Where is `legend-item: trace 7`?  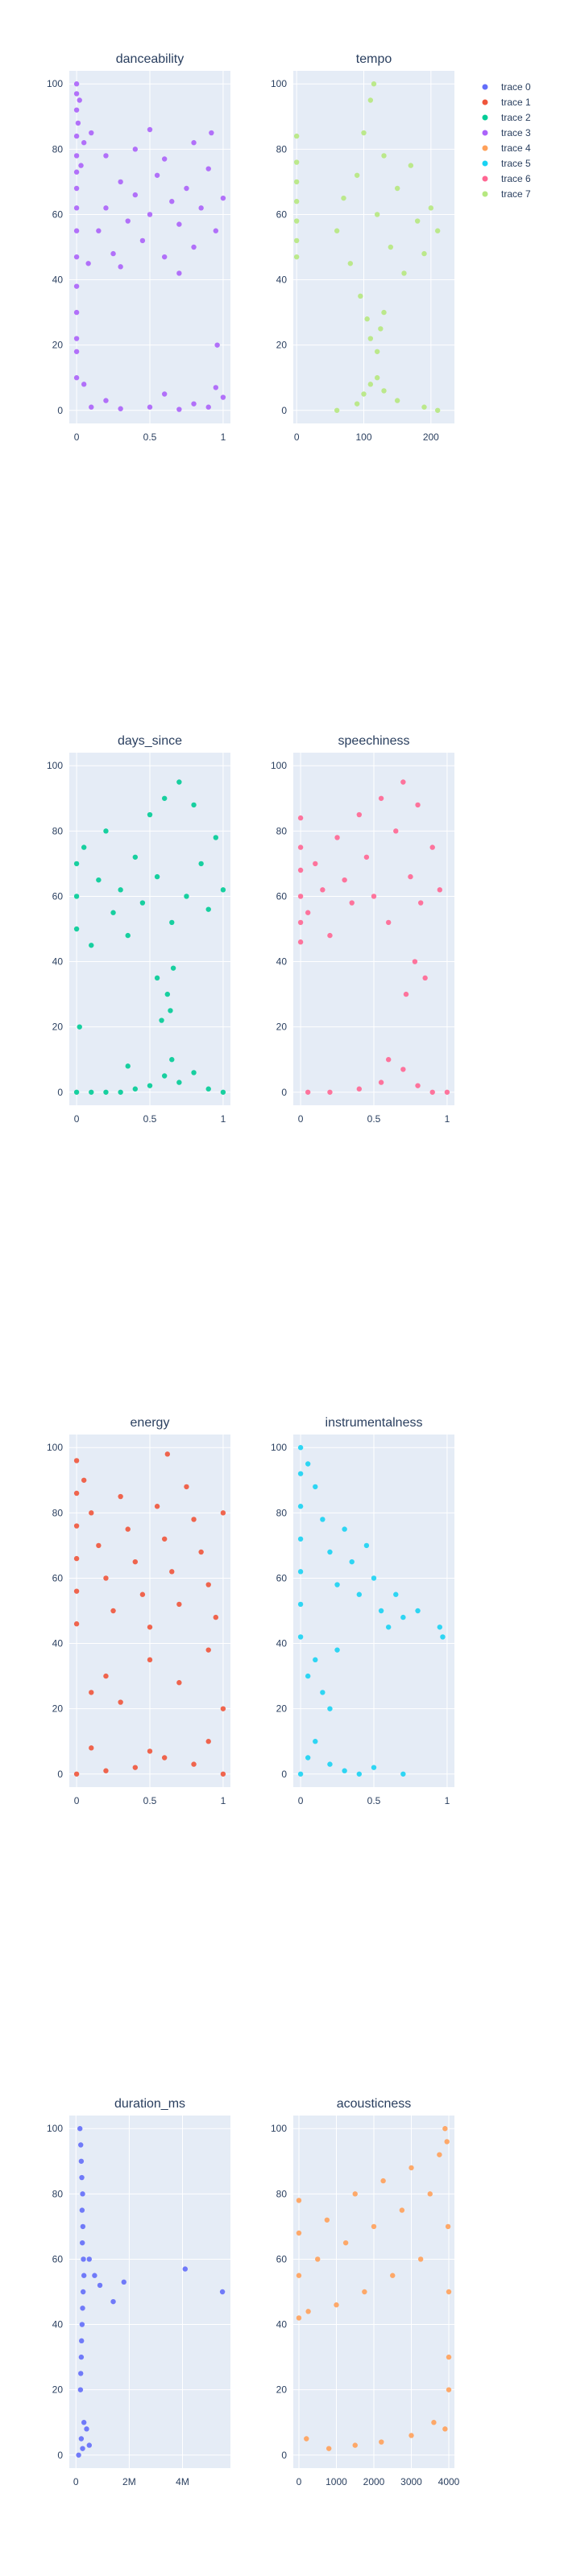 legend-item: trace 7 is located at coordinates (507, 194).